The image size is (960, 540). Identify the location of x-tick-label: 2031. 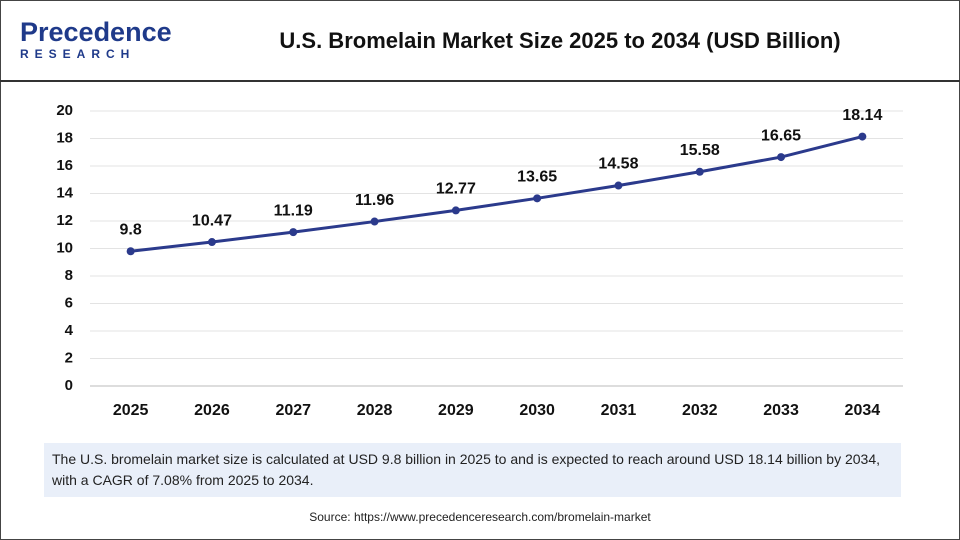
(619, 410).